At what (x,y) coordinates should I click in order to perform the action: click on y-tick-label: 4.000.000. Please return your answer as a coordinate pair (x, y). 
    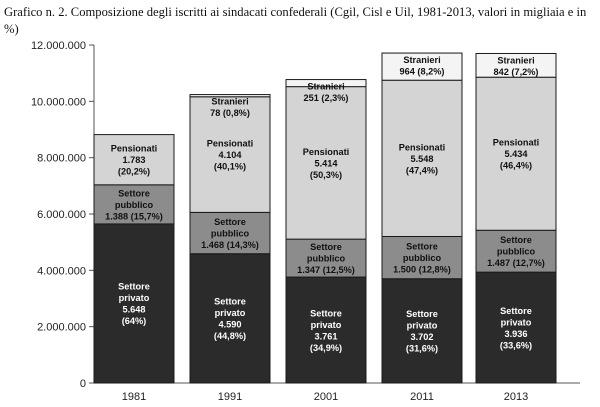
    Looking at the image, I should click on (61, 271).